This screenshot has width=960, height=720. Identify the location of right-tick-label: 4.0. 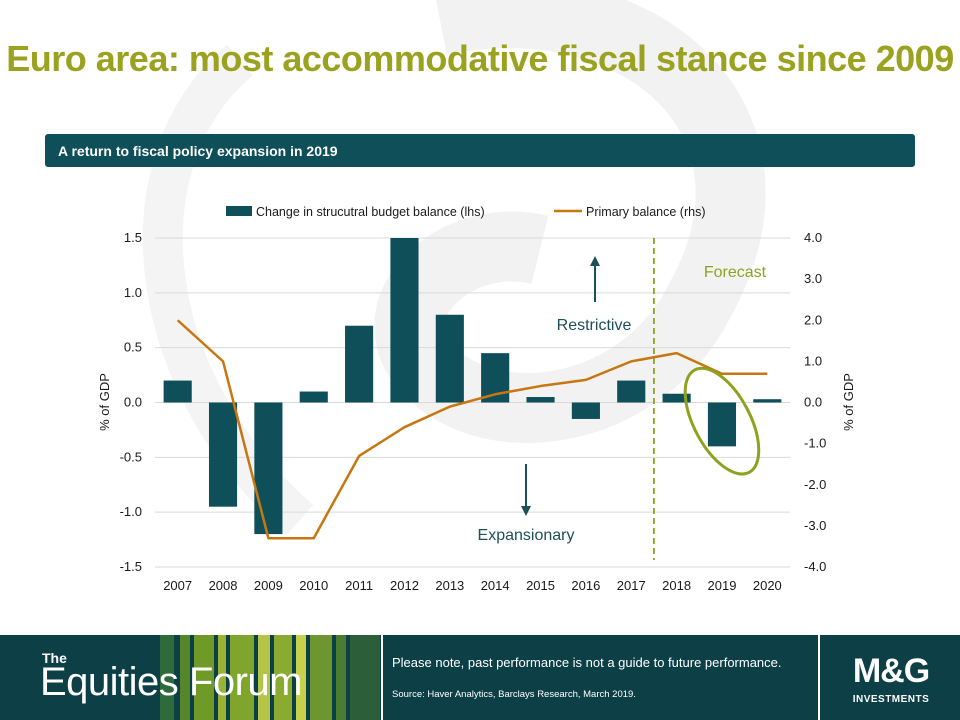
(813, 237).